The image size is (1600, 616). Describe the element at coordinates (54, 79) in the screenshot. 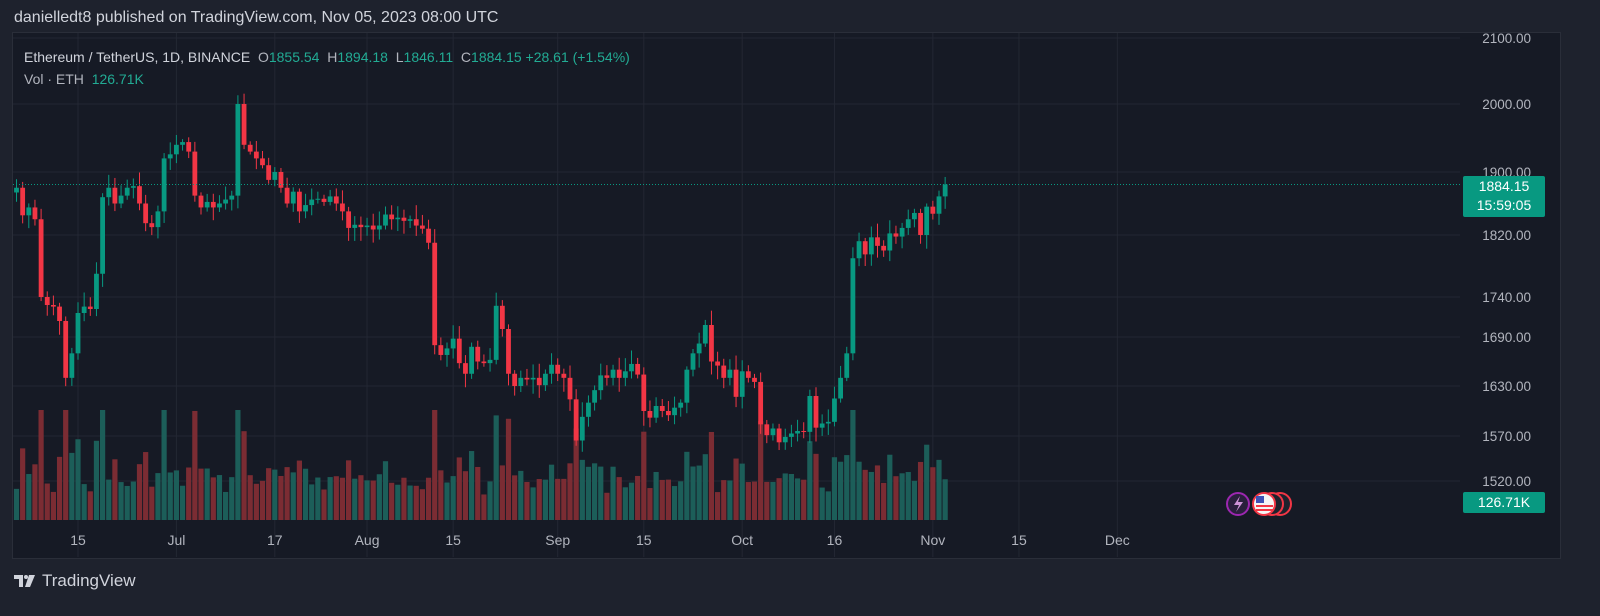

I see `volume-label: Vol · ETH` at that location.